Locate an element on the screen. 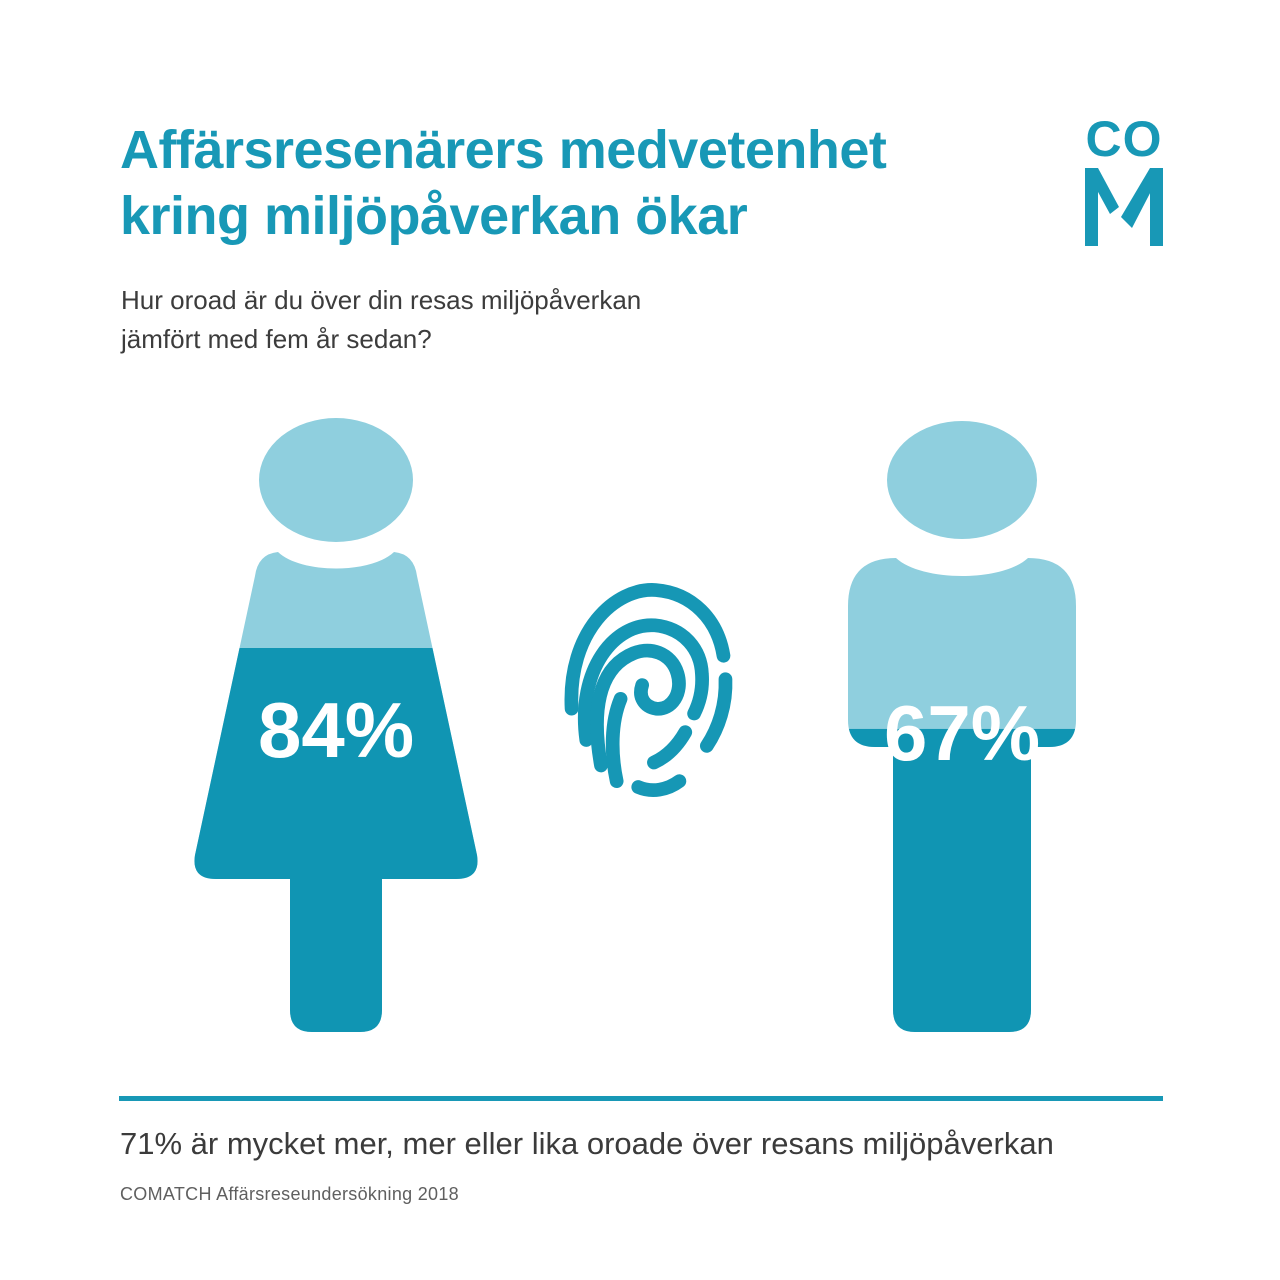 This screenshot has width=1280, height=1280. woman-percent-label: 84% is located at coordinates (336, 730).